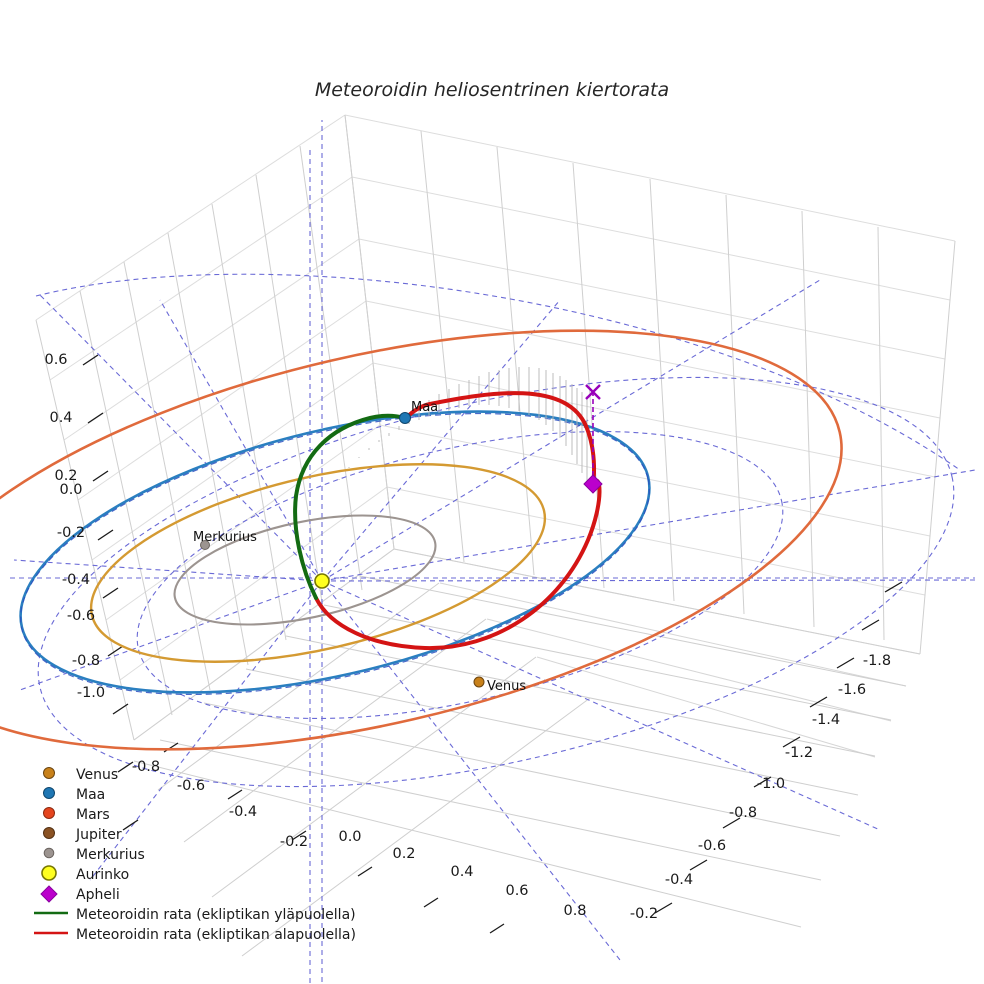 This screenshot has height=984, width=984. I want to click on x-tick-label: 0.4, so click(461, 872).